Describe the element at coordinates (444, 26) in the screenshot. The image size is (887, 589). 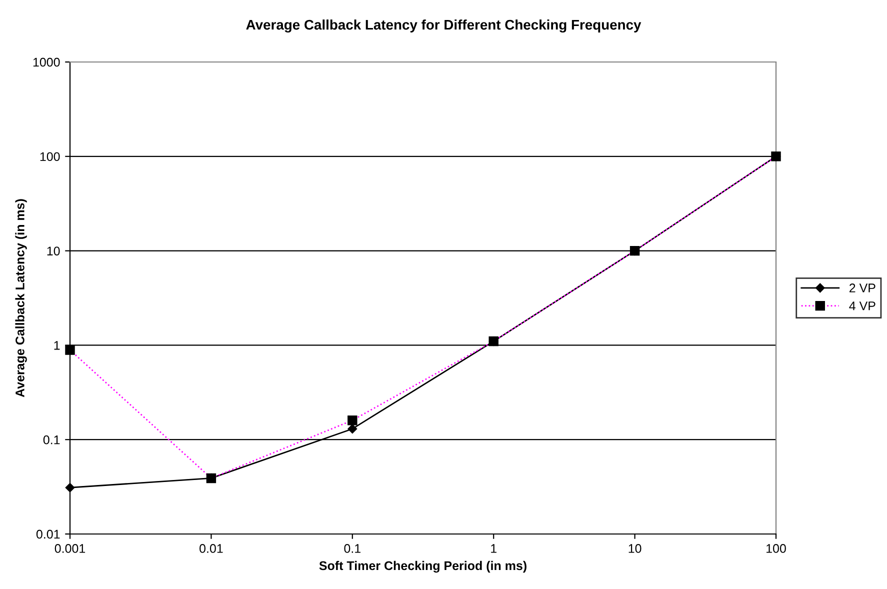
I see `chart-title: Average Callback Latency for Different Checking Frequency` at that location.